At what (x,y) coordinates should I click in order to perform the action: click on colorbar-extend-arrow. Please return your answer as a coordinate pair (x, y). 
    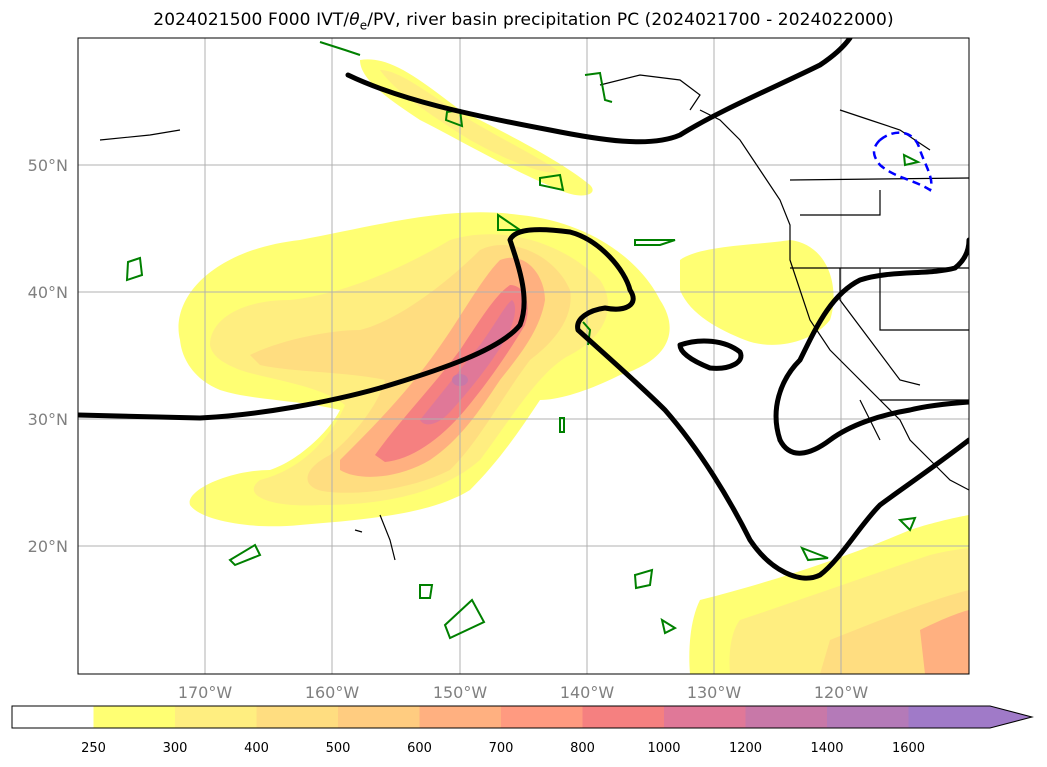
    Looking at the image, I should click on (1011, 717).